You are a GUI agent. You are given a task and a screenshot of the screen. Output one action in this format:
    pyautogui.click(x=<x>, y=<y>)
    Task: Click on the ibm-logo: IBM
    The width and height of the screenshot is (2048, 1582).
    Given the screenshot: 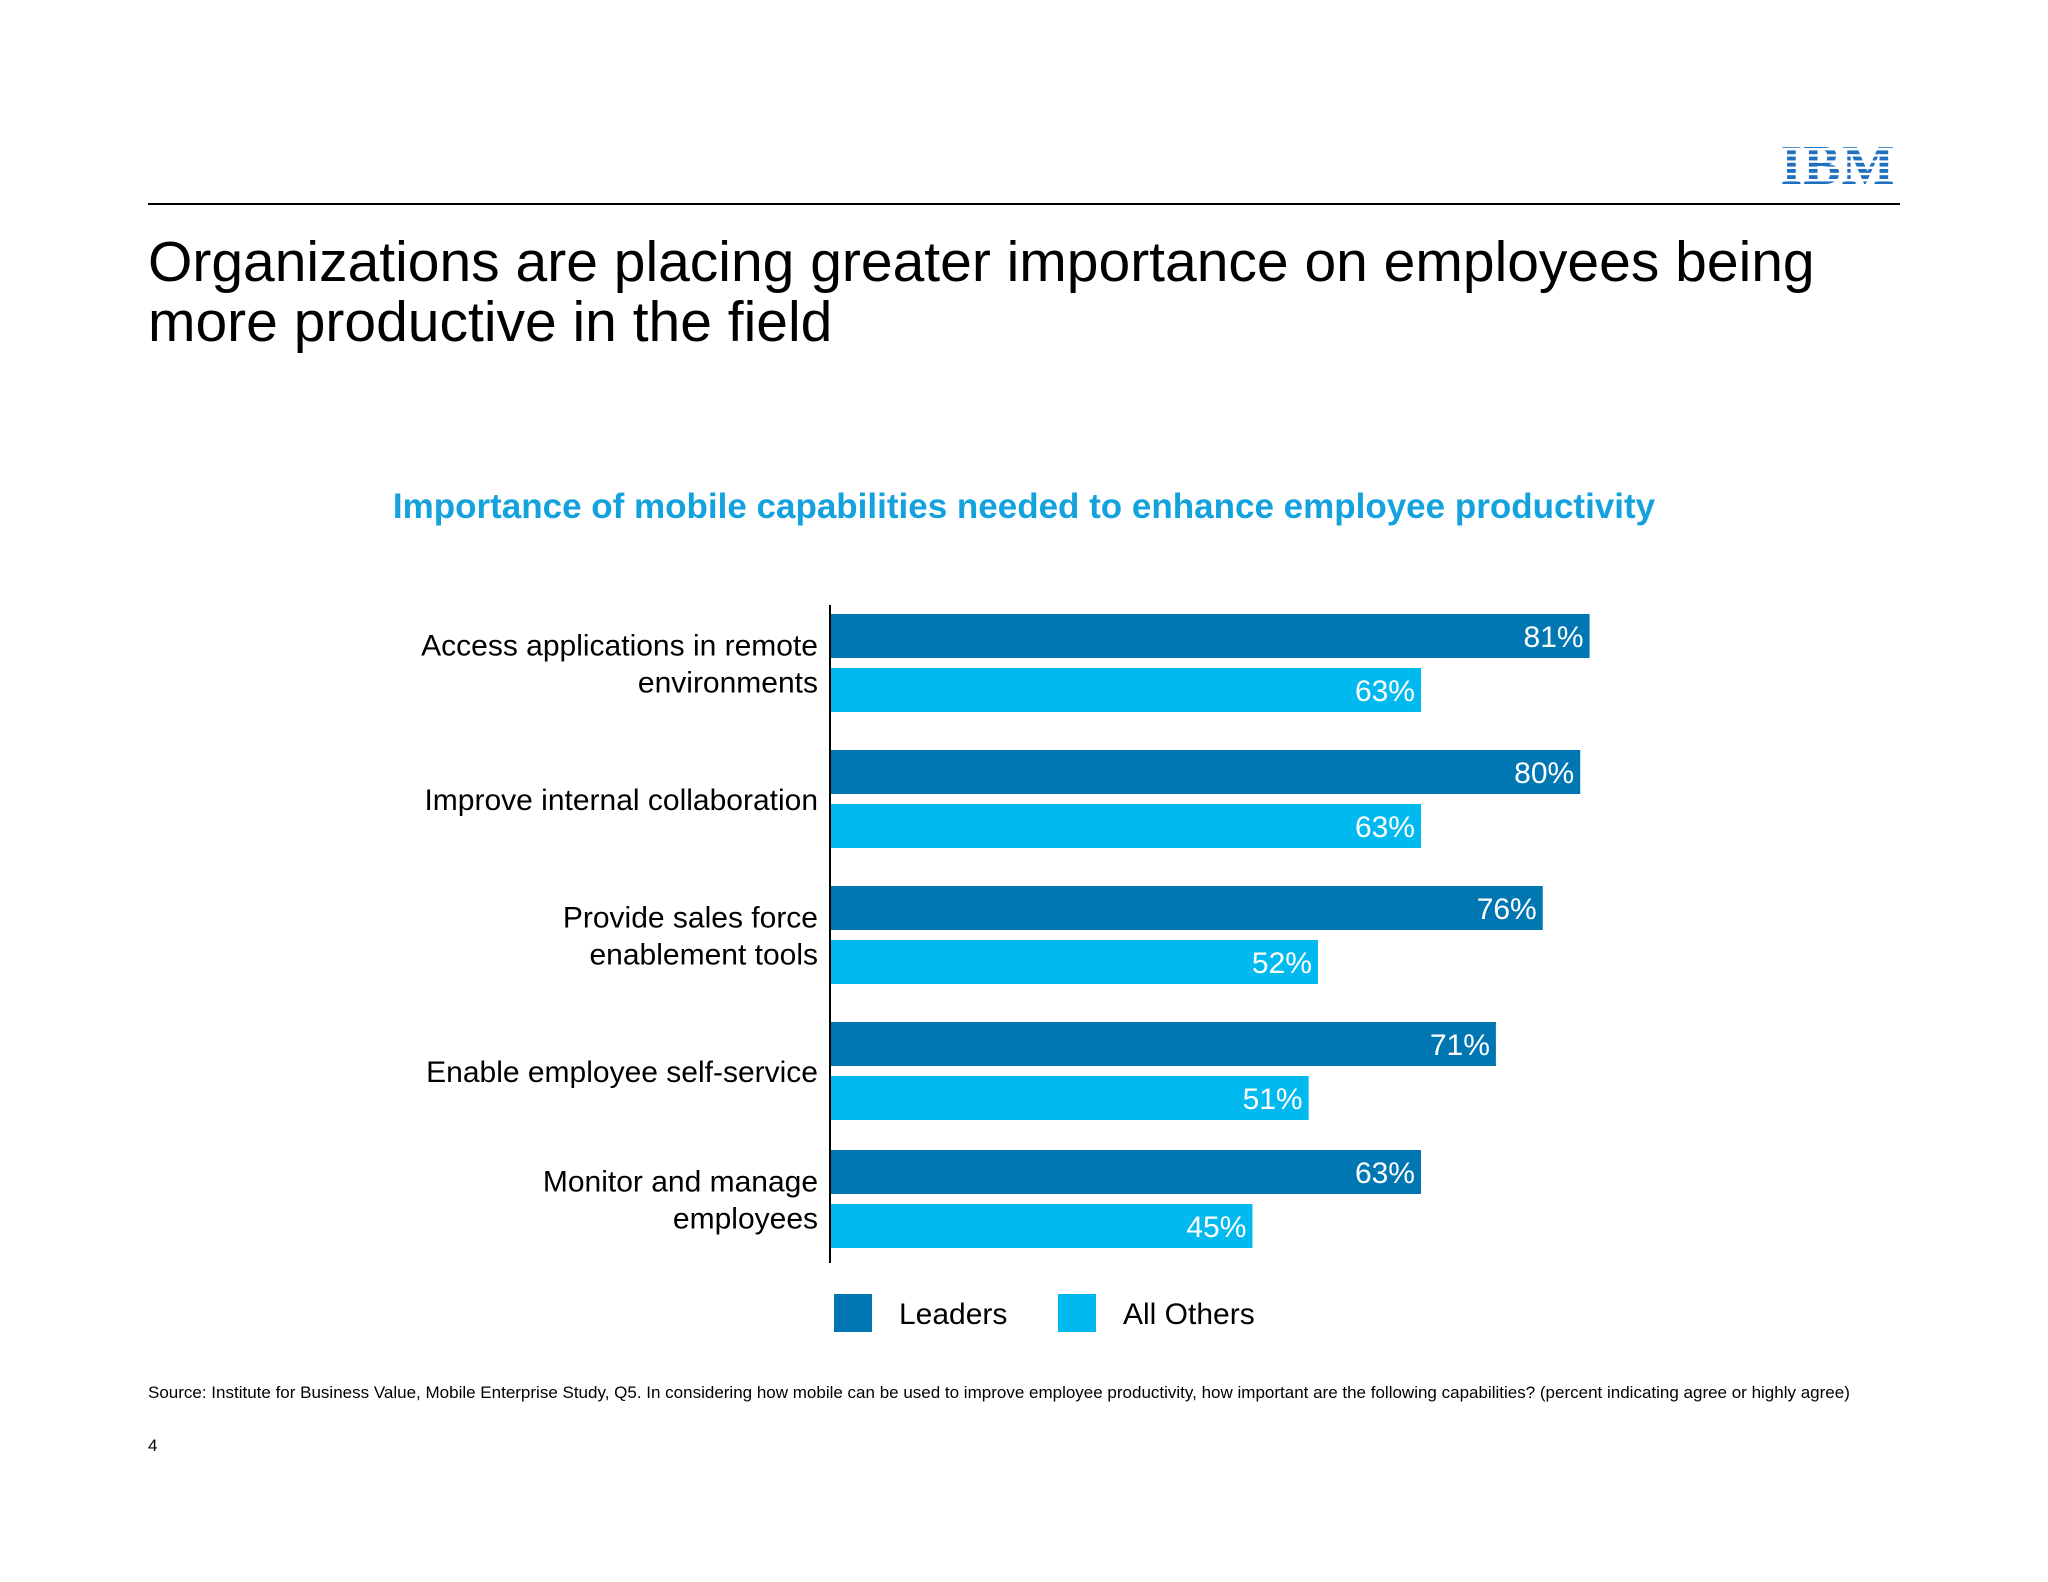 What is the action you would take?
    pyautogui.click(x=1838, y=163)
    